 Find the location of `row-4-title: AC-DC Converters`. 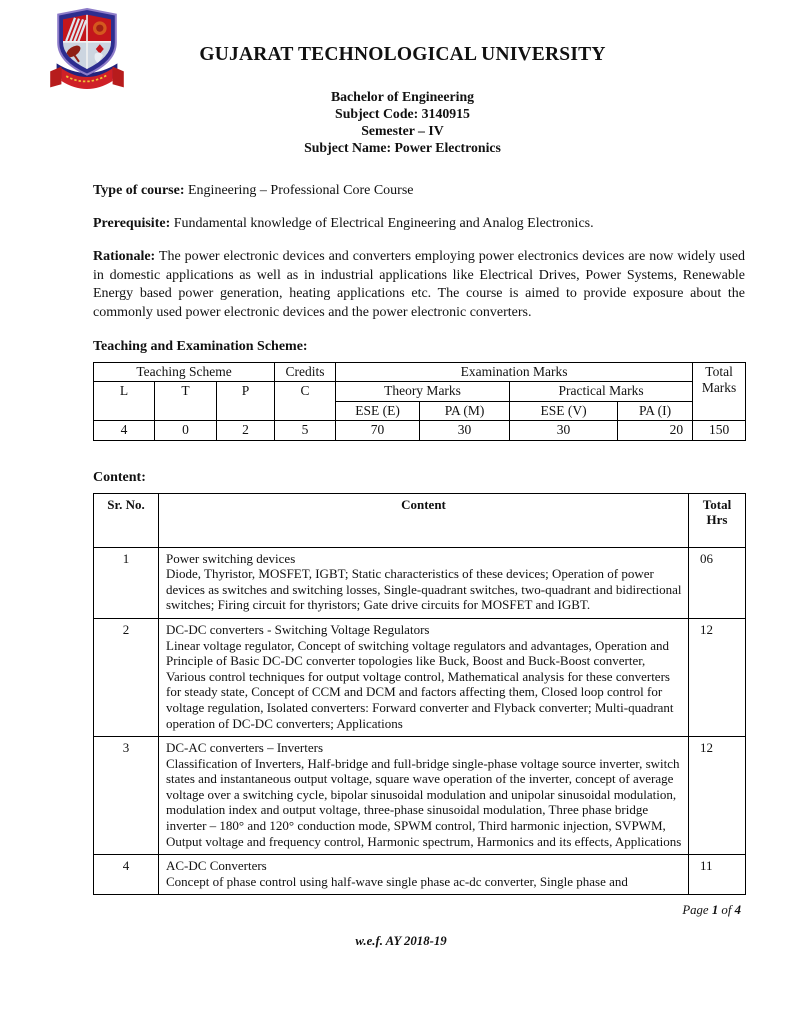

row-4-title: AC-DC Converters is located at coordinates (216, 866).